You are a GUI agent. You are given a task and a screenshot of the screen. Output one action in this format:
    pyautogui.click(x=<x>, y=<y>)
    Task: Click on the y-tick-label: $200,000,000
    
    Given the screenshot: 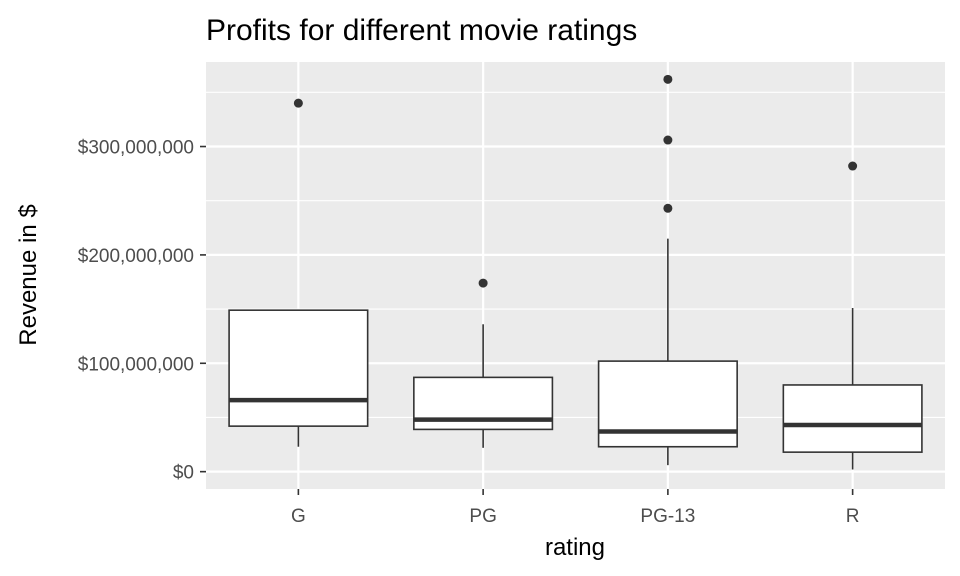 What is the action you would take?
    pyautogui.click(x=136, y=256)
    